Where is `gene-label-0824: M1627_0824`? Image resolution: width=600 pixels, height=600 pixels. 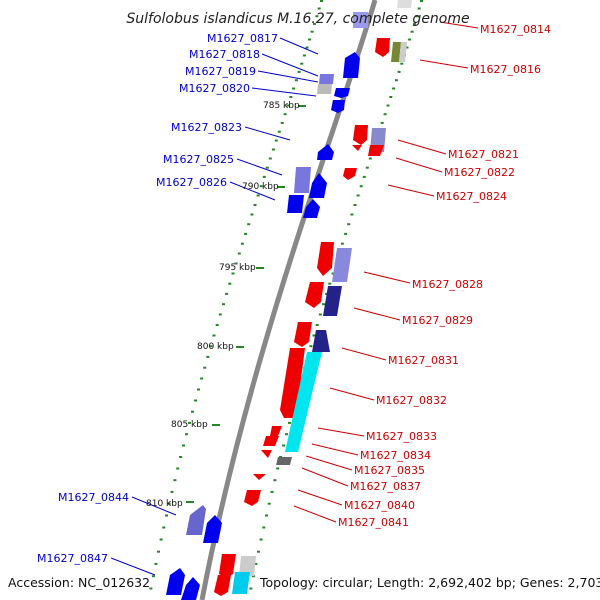
gene-label-0824: M1627_0824 is located at coordinates (471, 196).